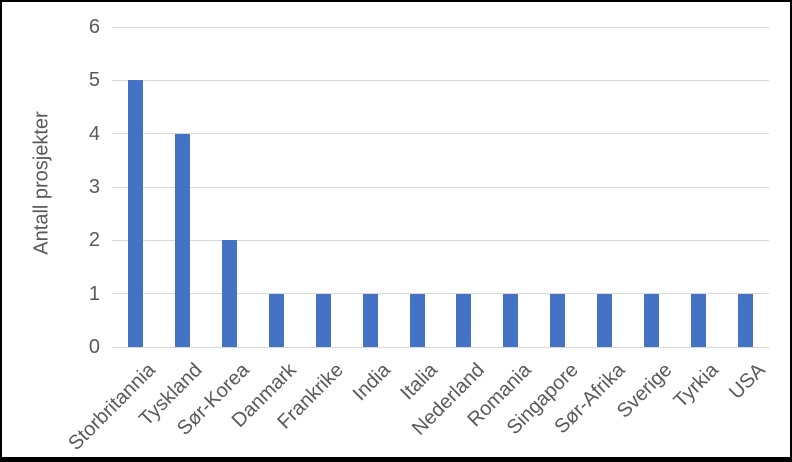 The width and height of the screenshot is (792, 462). What do you see at coordinates (94, 293) in the screenshot?
I see `y-tick-label: 1` at bounding box center [94, 293].